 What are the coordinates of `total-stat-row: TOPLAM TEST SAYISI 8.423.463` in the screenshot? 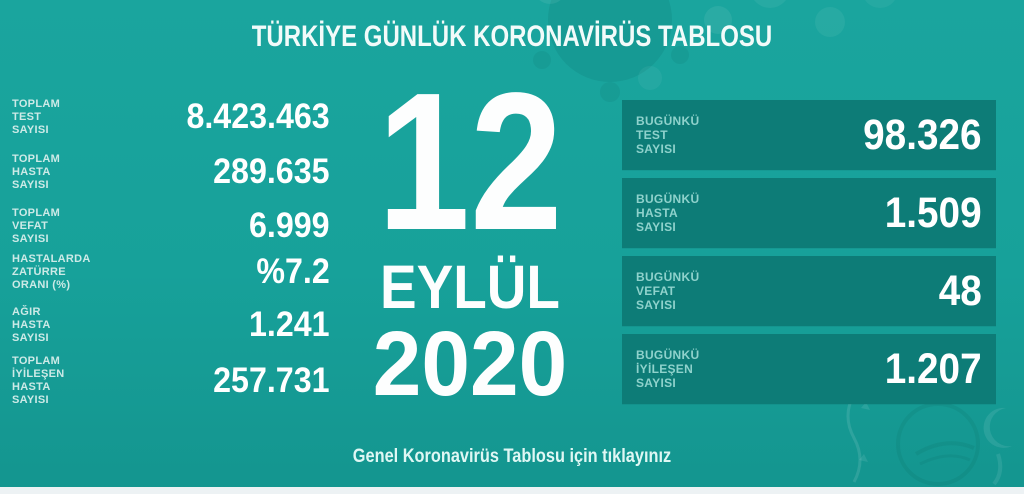 It's located at (168, 117).